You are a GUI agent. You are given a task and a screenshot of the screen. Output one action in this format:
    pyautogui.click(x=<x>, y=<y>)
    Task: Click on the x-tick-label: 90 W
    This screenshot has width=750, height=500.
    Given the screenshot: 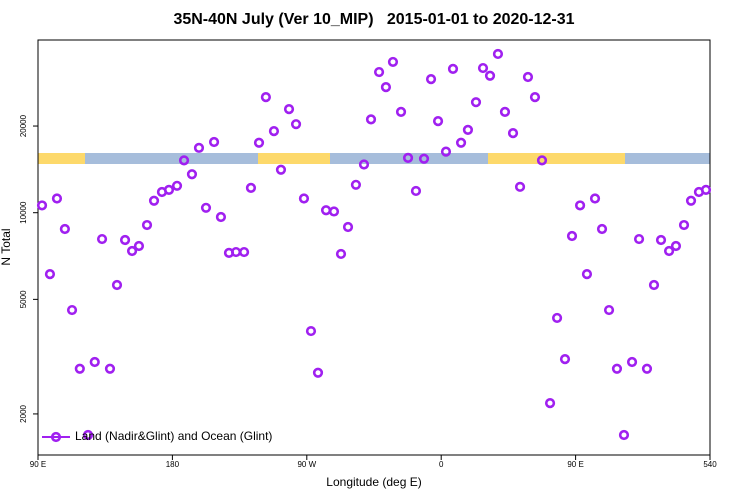 What is the action you would take?
    pyautogui.click(x=306, y=464)
    